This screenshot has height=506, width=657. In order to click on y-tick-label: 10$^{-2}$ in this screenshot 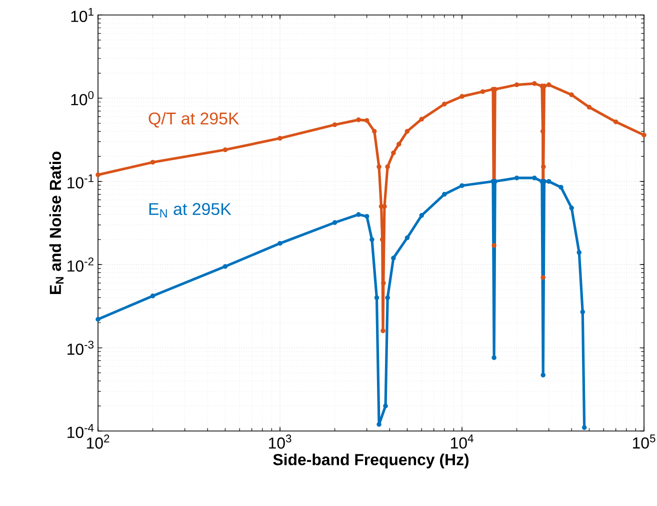, I will do `click(81, 265)`.